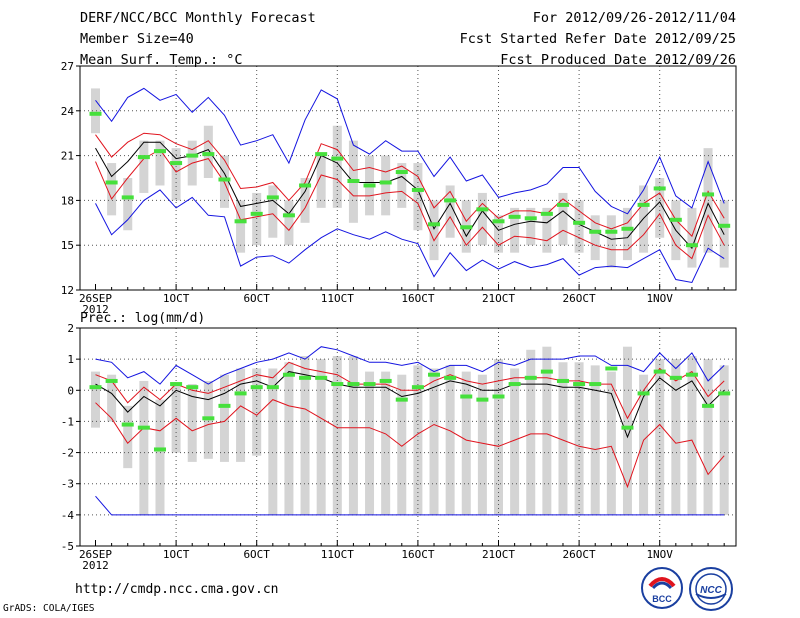  What do you see at coordinates (68, 515) in the screenshot?
I see `y-tick-label: -4` at bounding box center [68, 515].